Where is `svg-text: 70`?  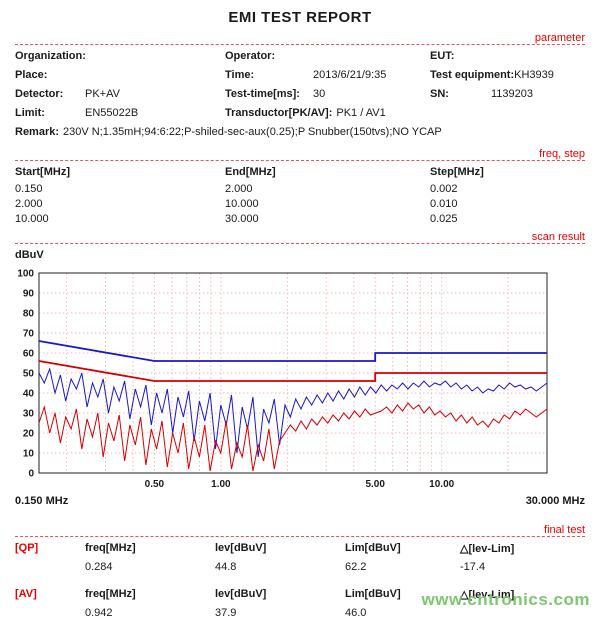 svg-text: 70 is located at coordinates (29, 334).